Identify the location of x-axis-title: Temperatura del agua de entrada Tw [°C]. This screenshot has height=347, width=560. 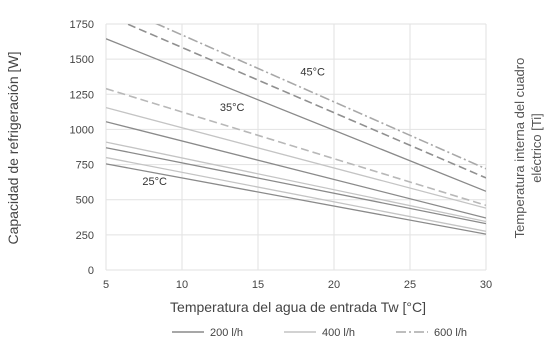
(298, 307).